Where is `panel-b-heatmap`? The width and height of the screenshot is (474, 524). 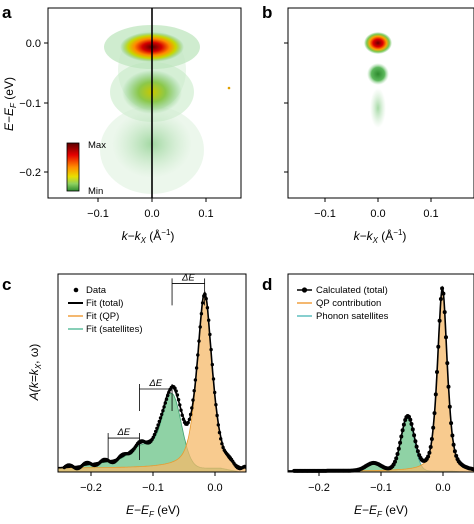
panel-b-heatmap is located at coordinates (380, 103).